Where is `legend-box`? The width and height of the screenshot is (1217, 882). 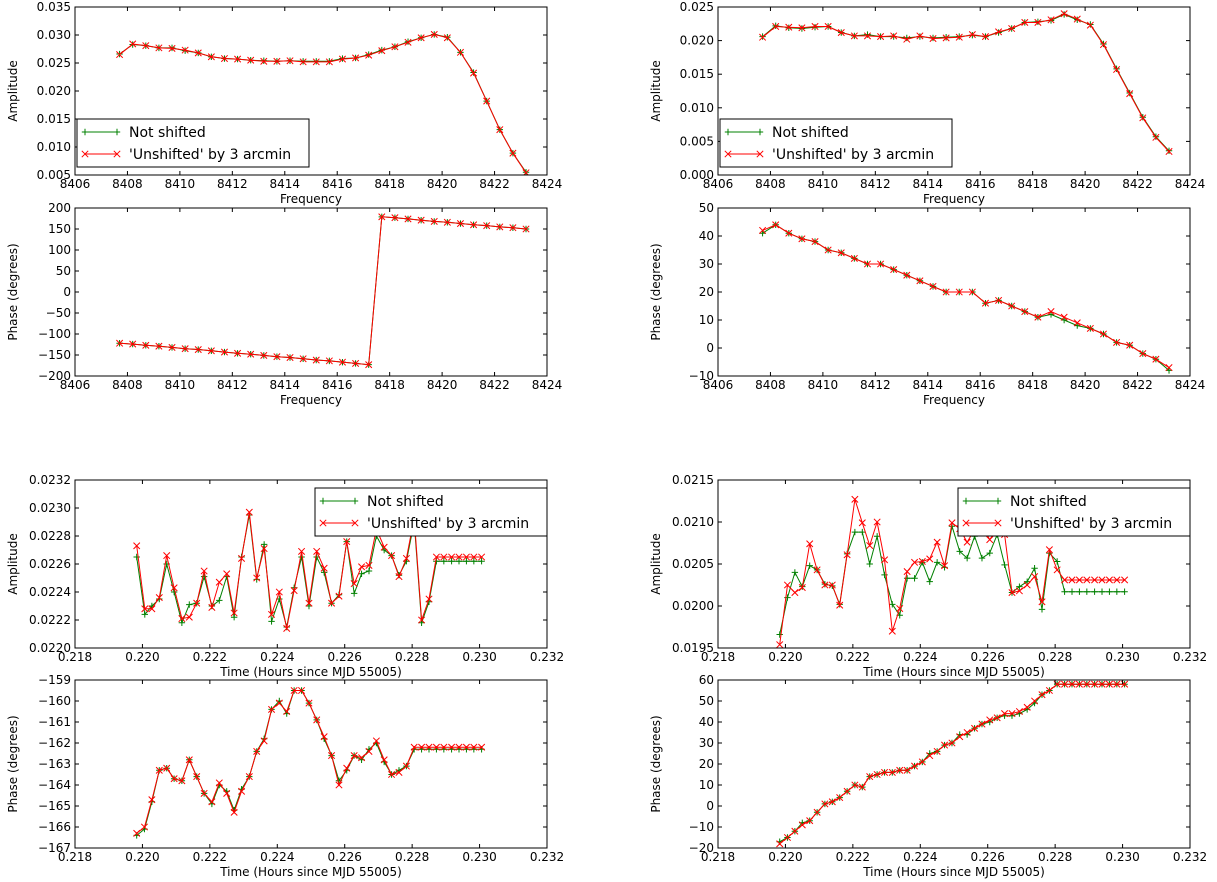
legend-box is located at coordinates (836, 143).